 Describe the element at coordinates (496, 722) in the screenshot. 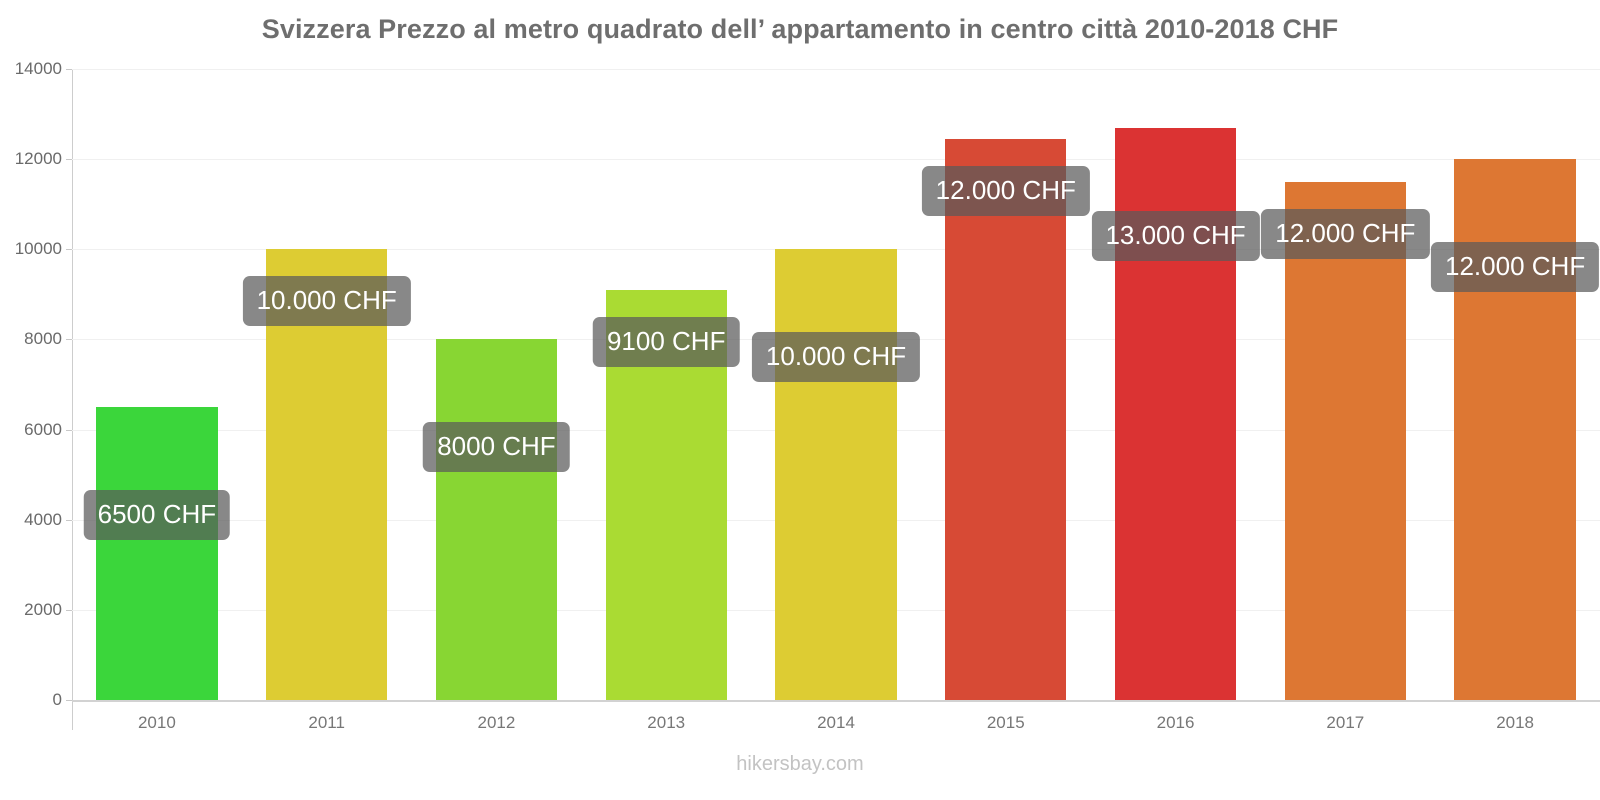

I see `x-axis-tick-label: 2012` at that location.